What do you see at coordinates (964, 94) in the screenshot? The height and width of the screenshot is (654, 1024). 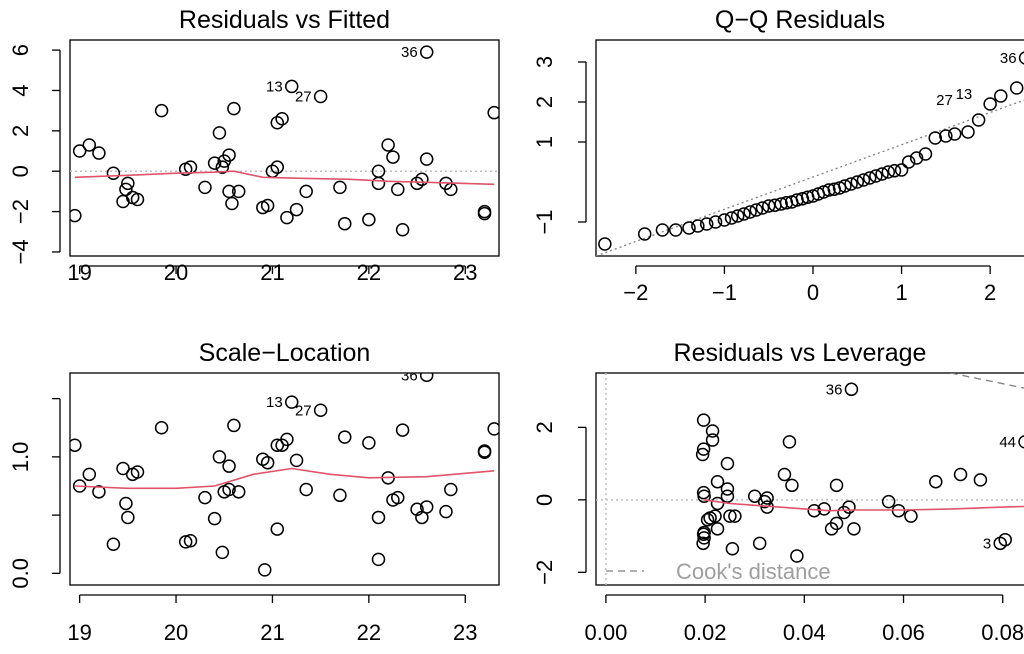 I see `point-label: 13` at bounding box center [964, 94].